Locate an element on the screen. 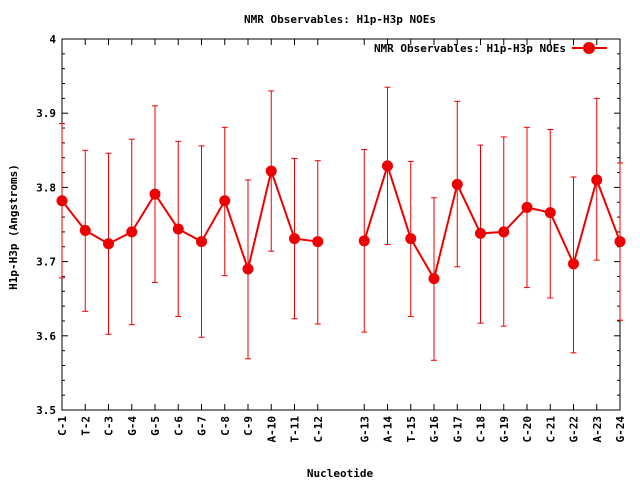  y-axis-label: H1p-H3p (Angstroms) is located at coordinates (13, 227).